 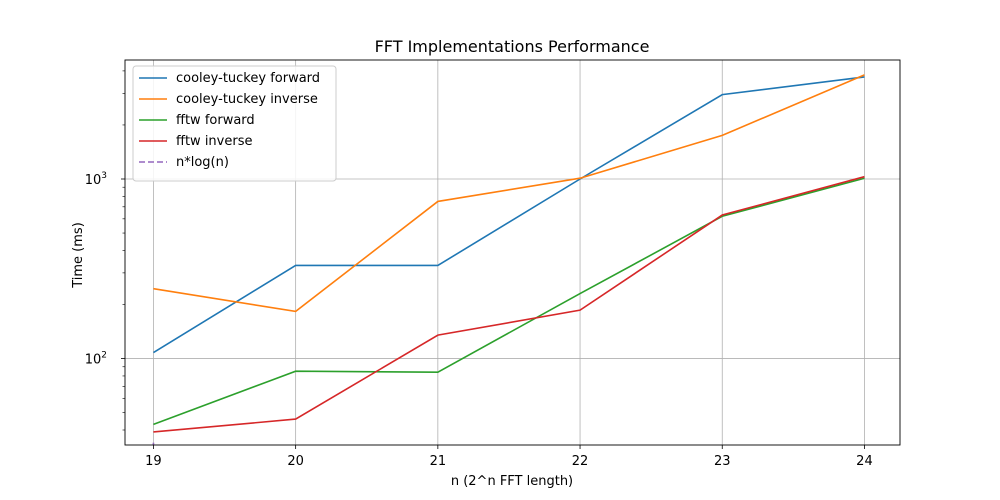 What do you see at coordinates (153, 461) in the screenshot?
I see `x-tick-label: 19` at bounding box center [153, 461].